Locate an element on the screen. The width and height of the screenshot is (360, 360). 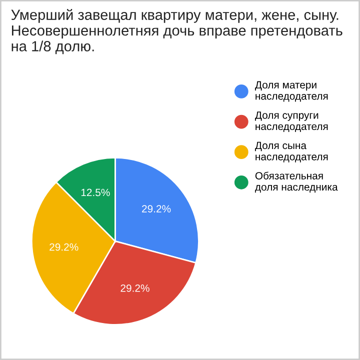
legend-label: Доля сына наследодателя is located at coordinates (291, 152).